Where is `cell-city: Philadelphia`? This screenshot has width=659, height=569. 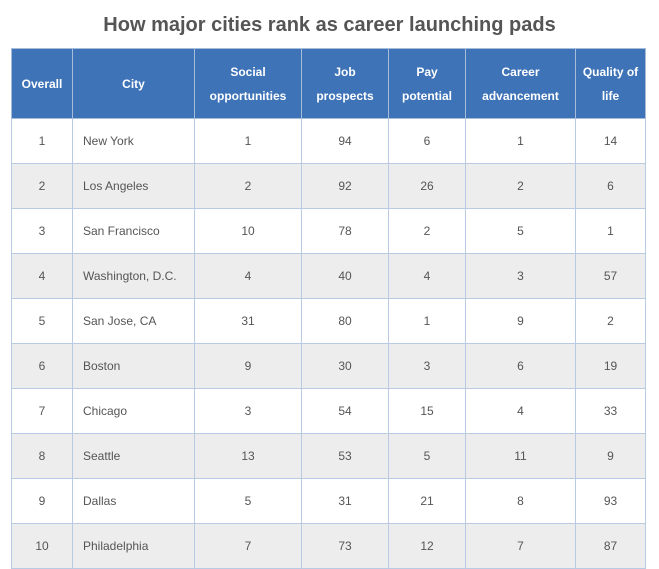
cell-city: Philadelphia is located at coordinates (133, 546).